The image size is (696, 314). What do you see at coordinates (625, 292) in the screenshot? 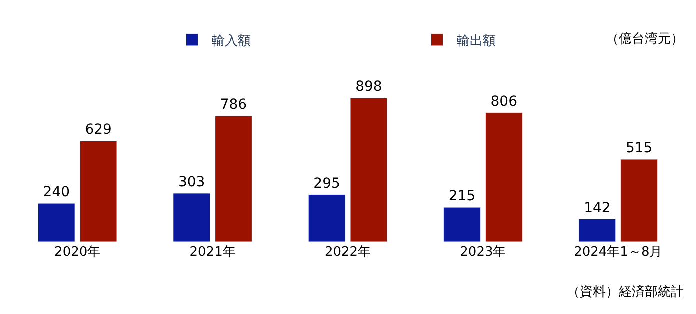
I see `text: （資料）経済部統計` at bounding box center [625, 292].